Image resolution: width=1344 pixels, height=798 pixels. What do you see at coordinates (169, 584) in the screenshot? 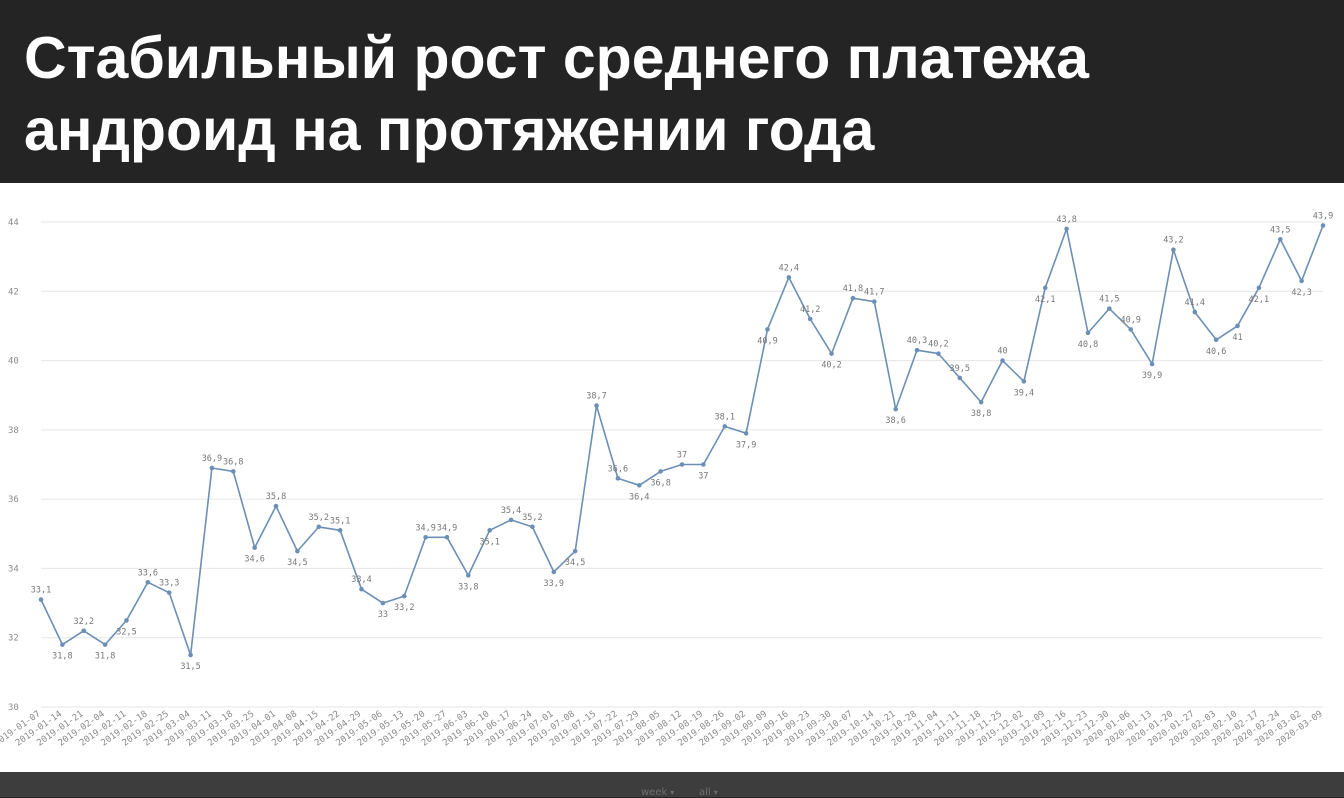
I see `data-label: 33,3` at bounding box center [169, 584].